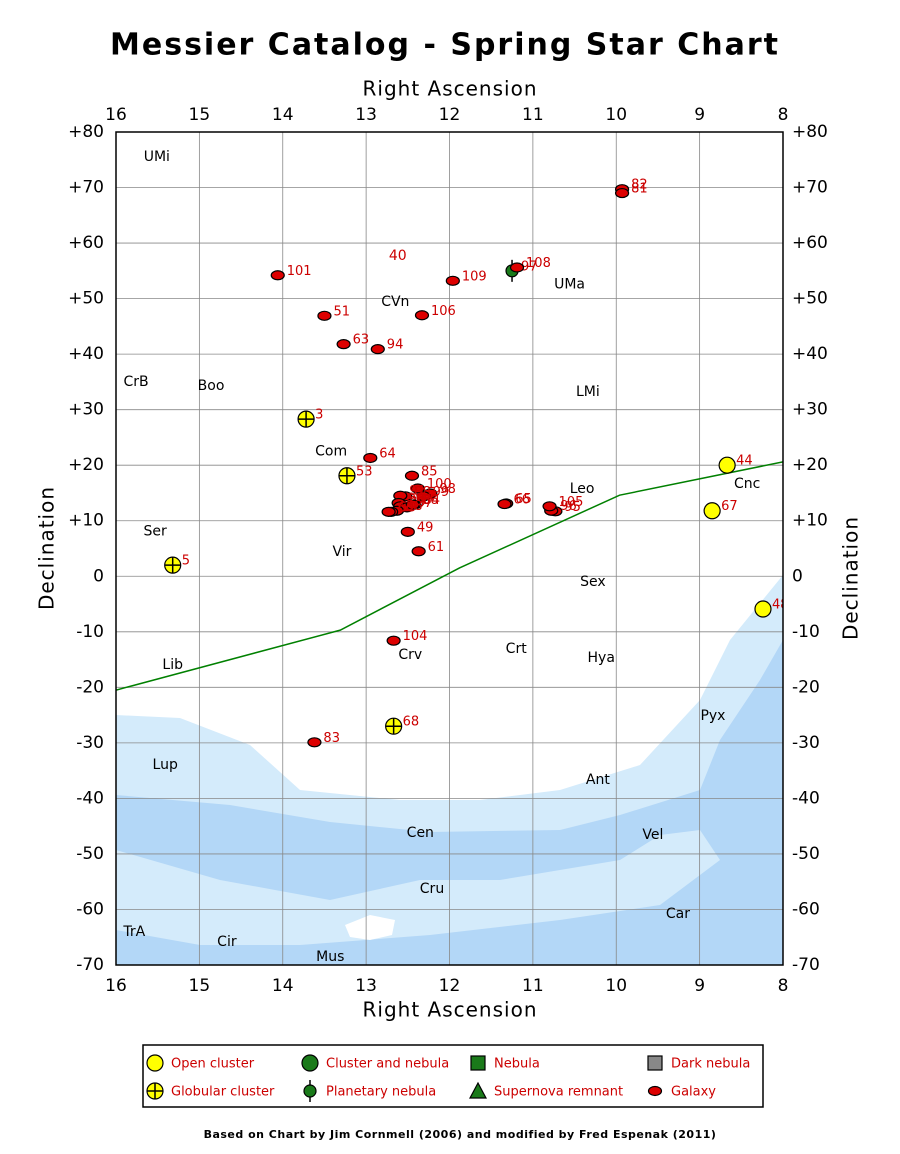 The height and width of the screenshot is (1154, 900). Describe the element at coordinates (200, 115) in the screenshot. I see `x-tick-label: 15` at that location.